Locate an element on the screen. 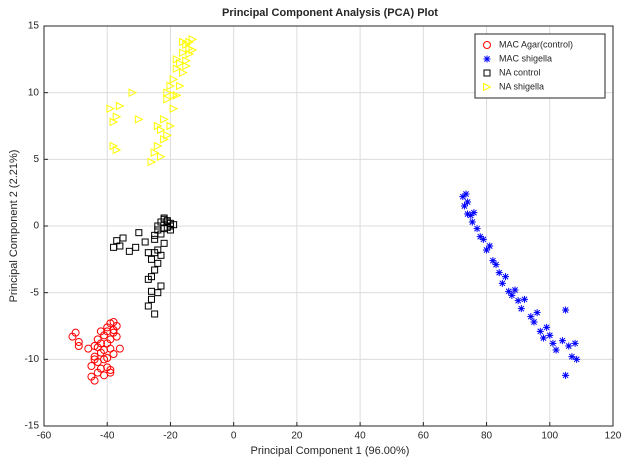  x-tick-label: 80 is located at coordinates (487, 436).